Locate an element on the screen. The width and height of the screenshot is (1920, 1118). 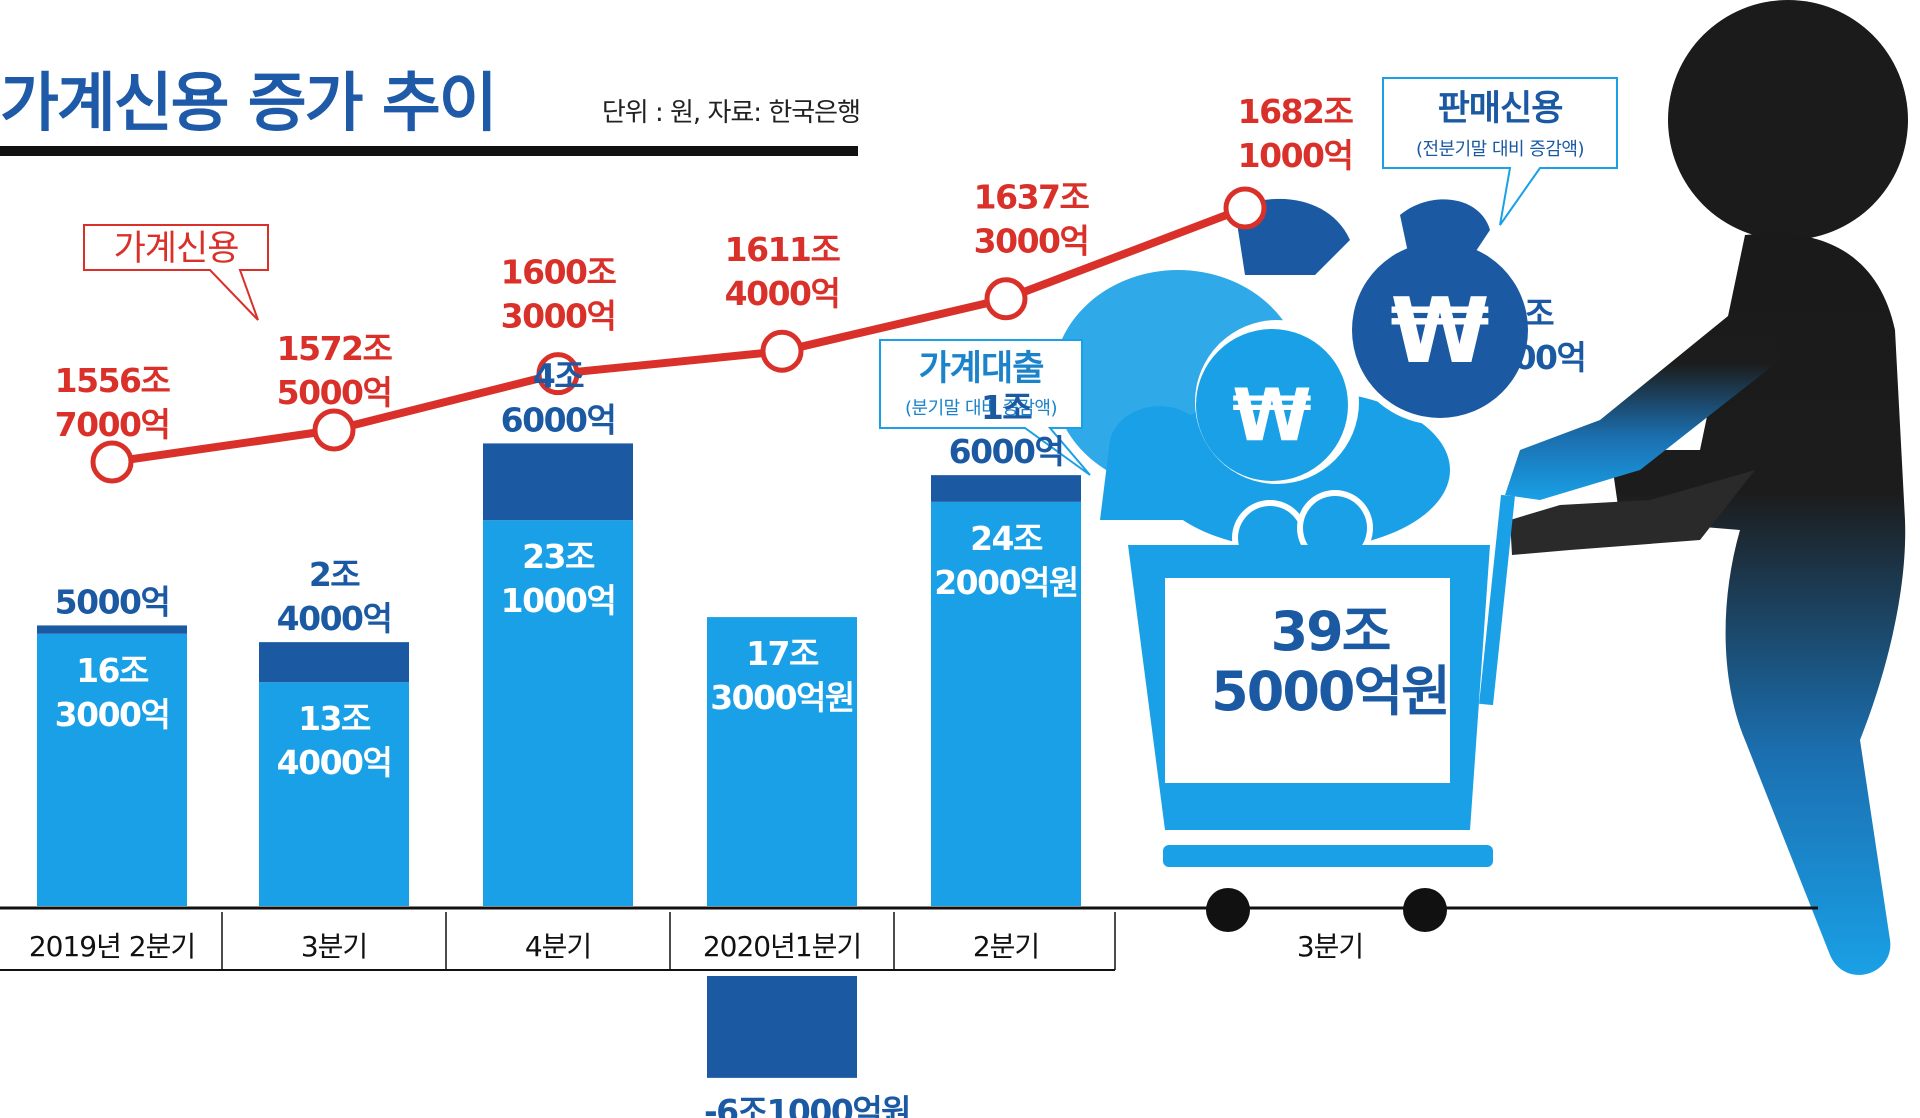
credit-callout: 가계신용 is located at coordinates (176, 272).